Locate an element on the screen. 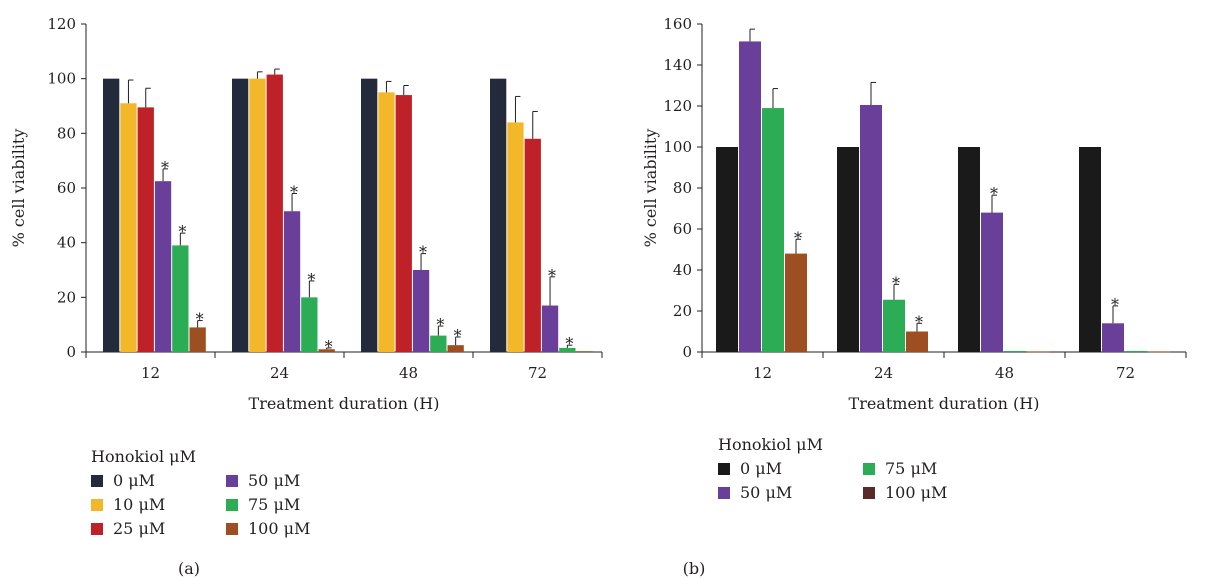 The image size is (1210, 579). legend-label: 50 μM is located at coordinates (274, 480).